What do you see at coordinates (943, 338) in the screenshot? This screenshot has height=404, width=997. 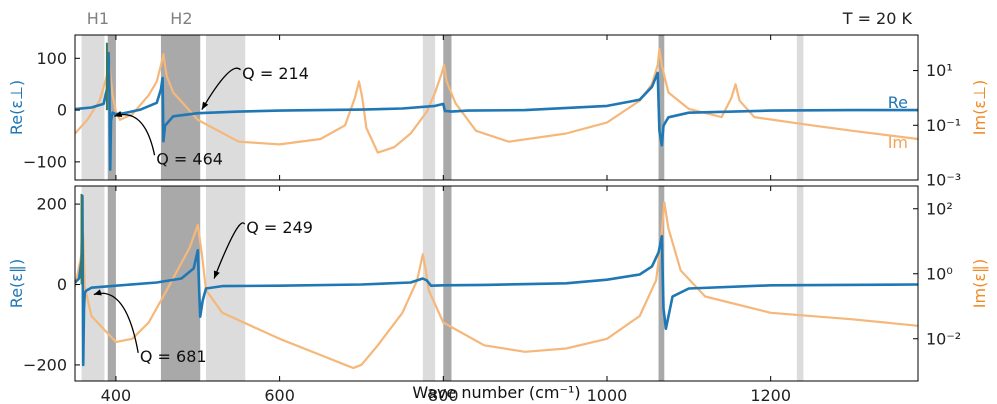 I see `right-tick-label: 10⁻²` at bounding box center [943, 338].